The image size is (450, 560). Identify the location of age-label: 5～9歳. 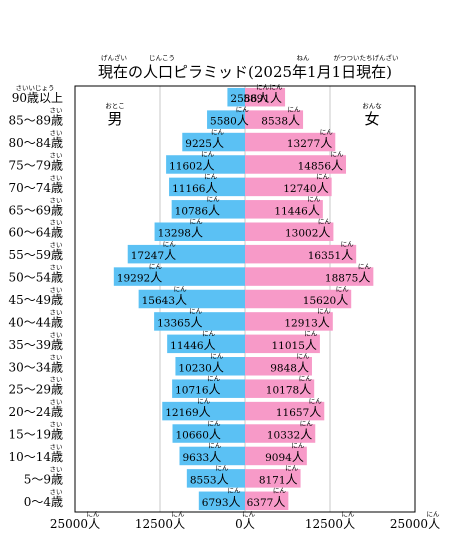
(43, 479).